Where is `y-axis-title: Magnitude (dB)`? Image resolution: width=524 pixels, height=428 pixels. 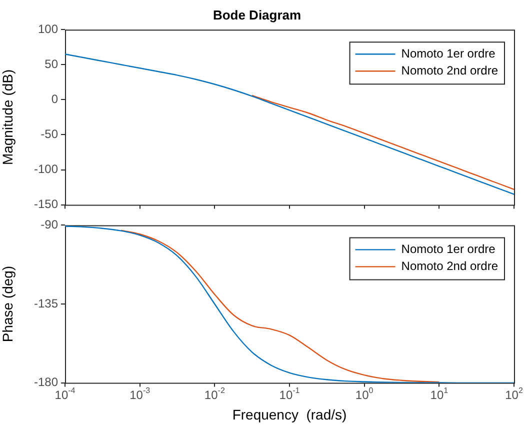 y-axis-title: Magnitude (dB) is located at coordinates (8, 117).